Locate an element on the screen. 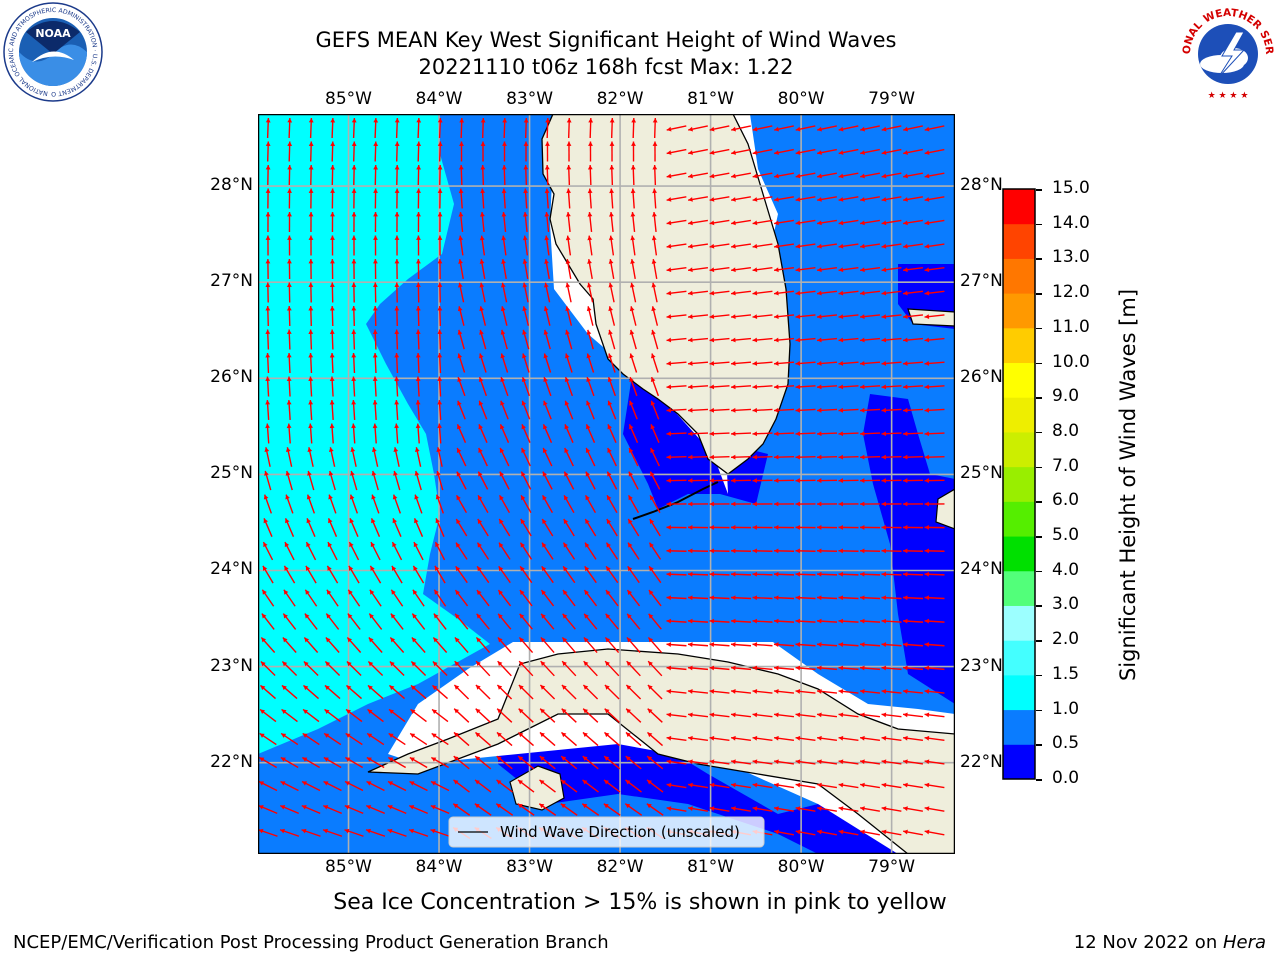 This screenshot has height=960, width=1280. colorbar-band is located at coordinates (1019, 241).